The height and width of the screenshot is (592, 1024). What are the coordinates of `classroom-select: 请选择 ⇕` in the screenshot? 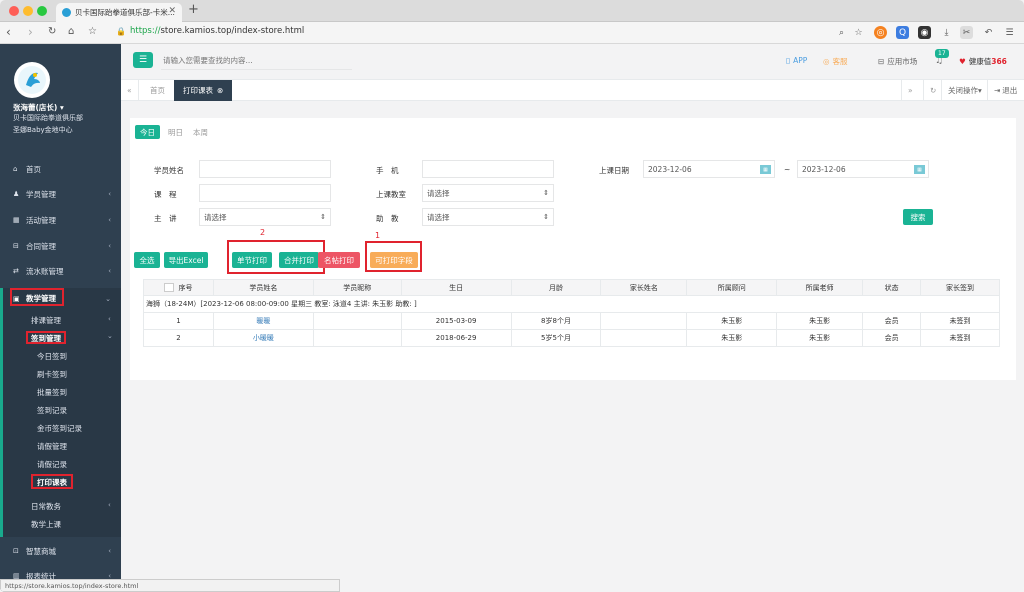 It's located at (488, 193).